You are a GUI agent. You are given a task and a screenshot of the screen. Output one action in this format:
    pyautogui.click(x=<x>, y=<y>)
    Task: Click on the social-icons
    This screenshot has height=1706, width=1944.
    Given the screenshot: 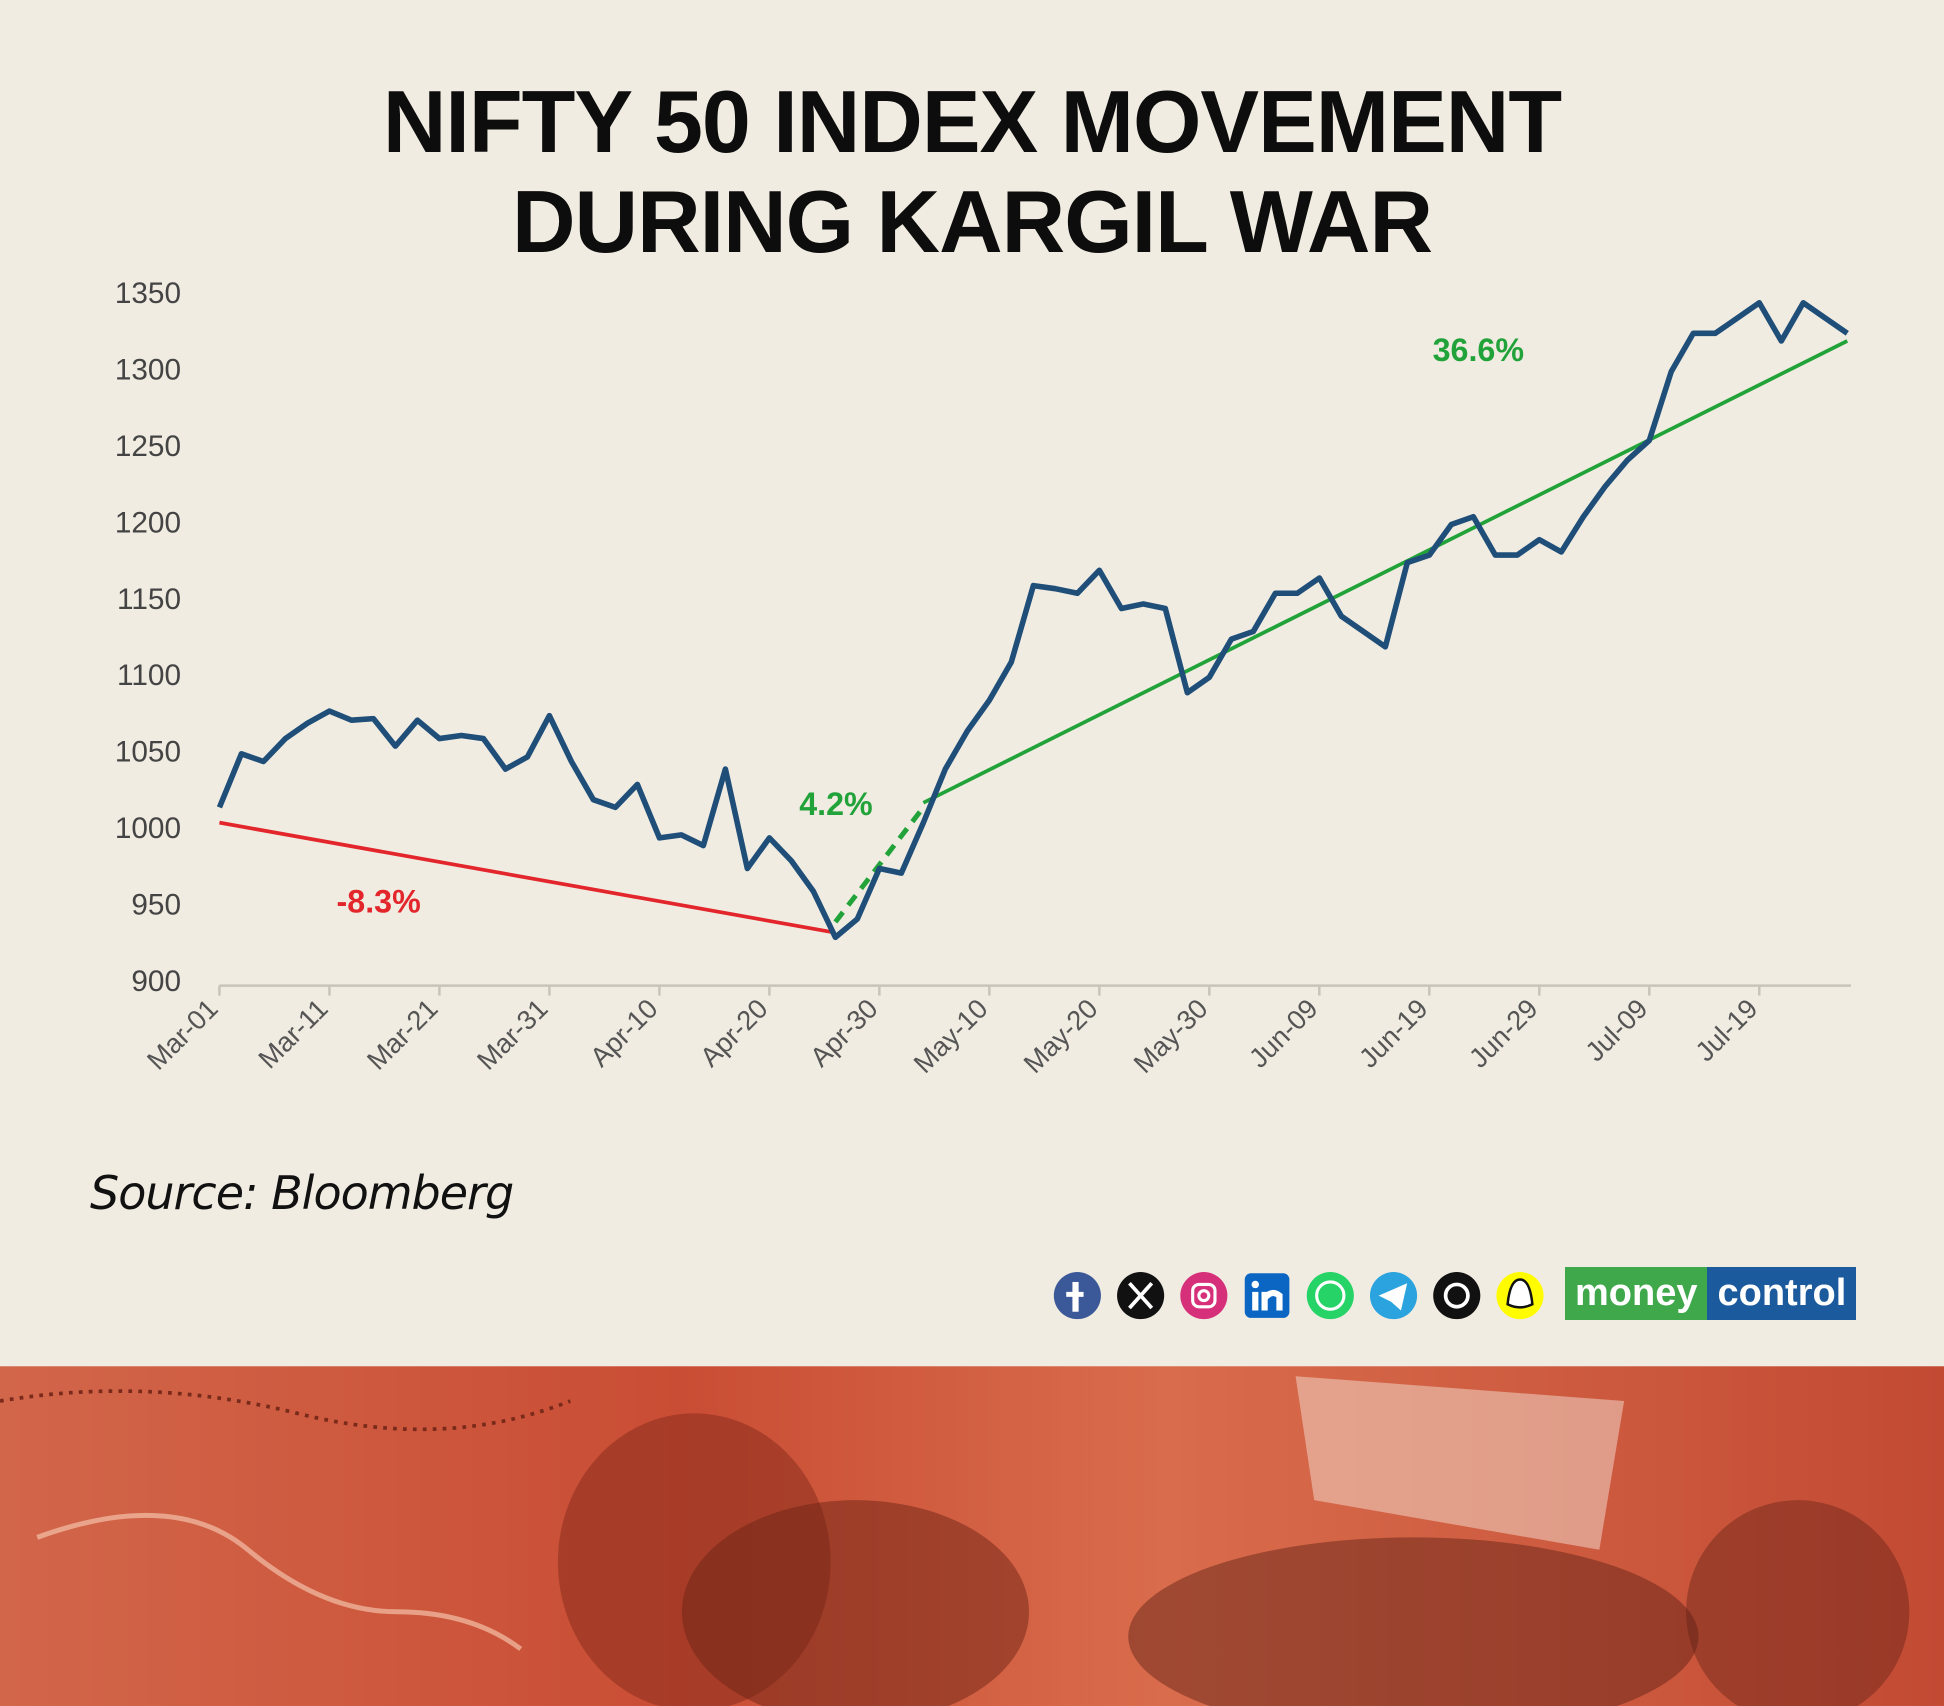 What is the action you would take?
    pyautogui.click(x=1298, y=1296)
    